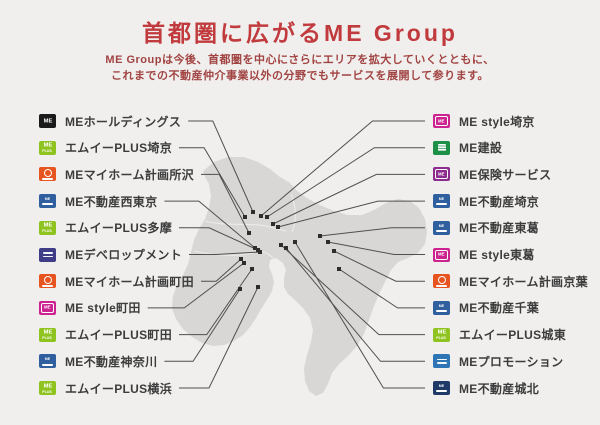 This screenshot has height=425, width=600. I want to click on legend-item-right-1: ME建設, so click(467, 148).